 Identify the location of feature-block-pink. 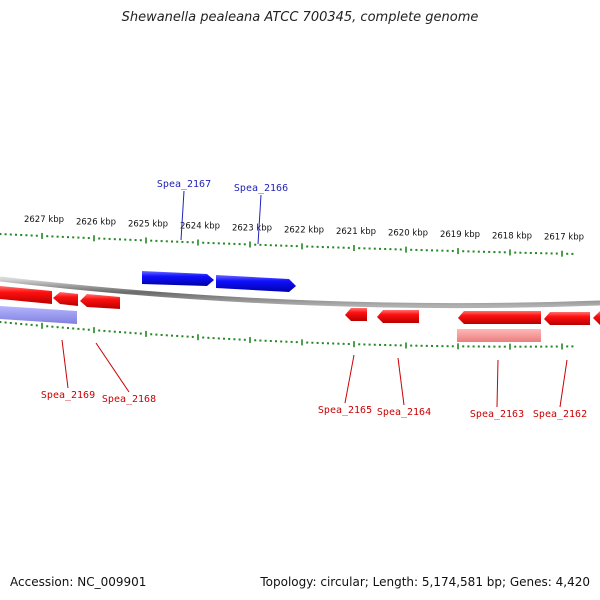
(499, 335).